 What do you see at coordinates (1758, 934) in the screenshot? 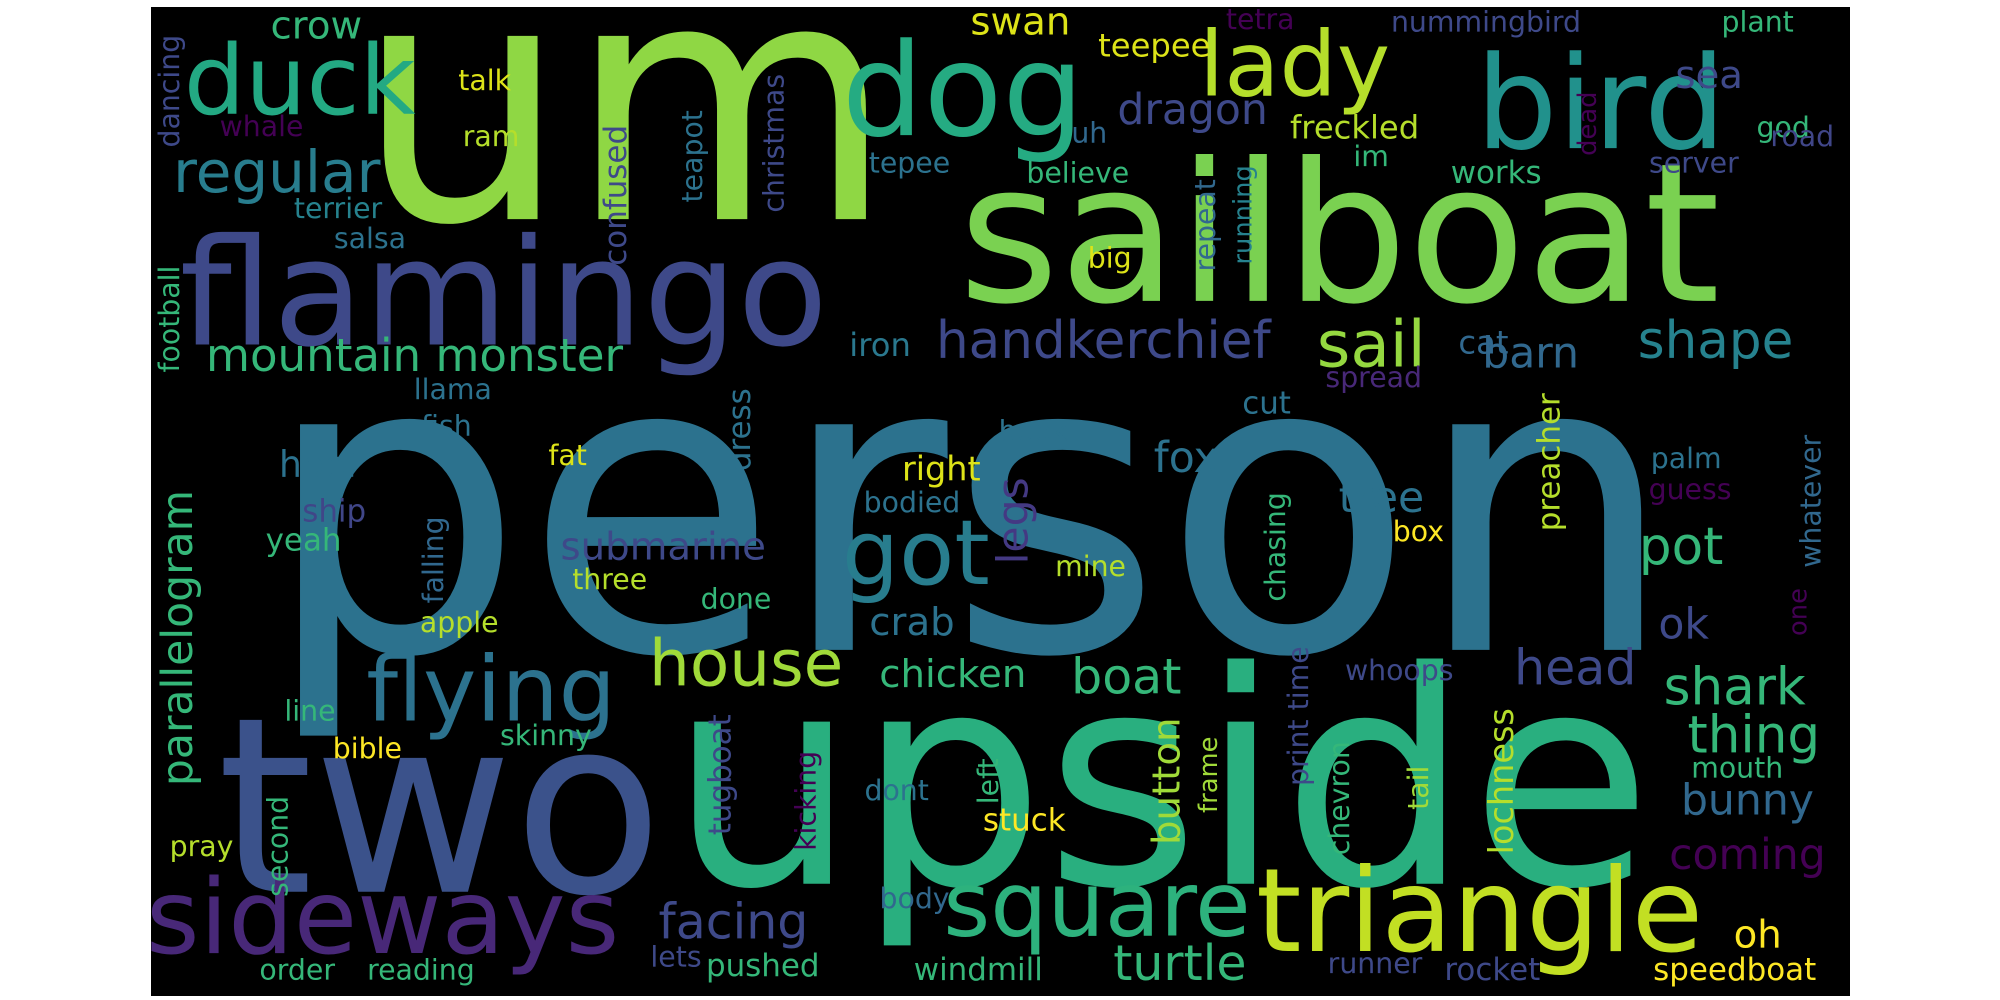
I see `word: oh` at bounding box center [1758, 934].